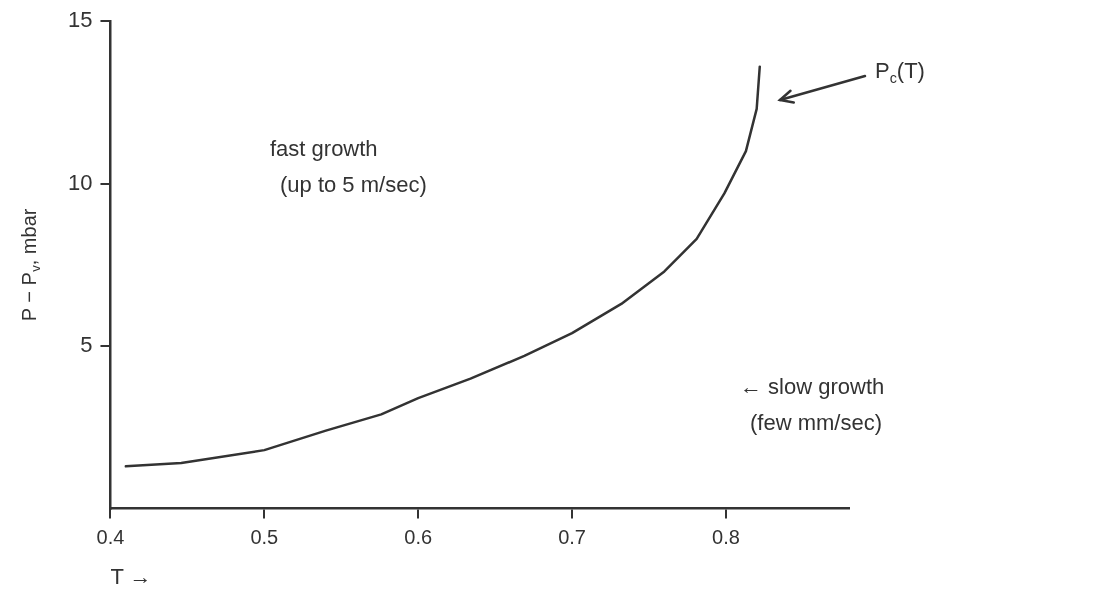 The width and height of the screenshot is (1119, 605). What do you see at coordinates (812, 405) in the screenshot?
I see `annotation: ← slow growth (few mm/sec)` at bounding box center [812, 405].